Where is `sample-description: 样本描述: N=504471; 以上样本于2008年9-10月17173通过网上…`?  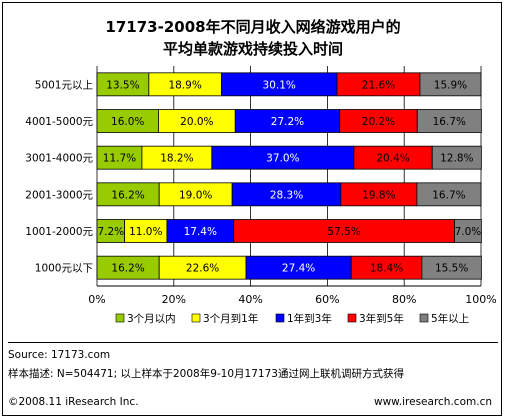
sample-description: 样本描述: N=504471; 以上样本于2008年9-10月17173通过网上… is located at coordinates (206, 374).